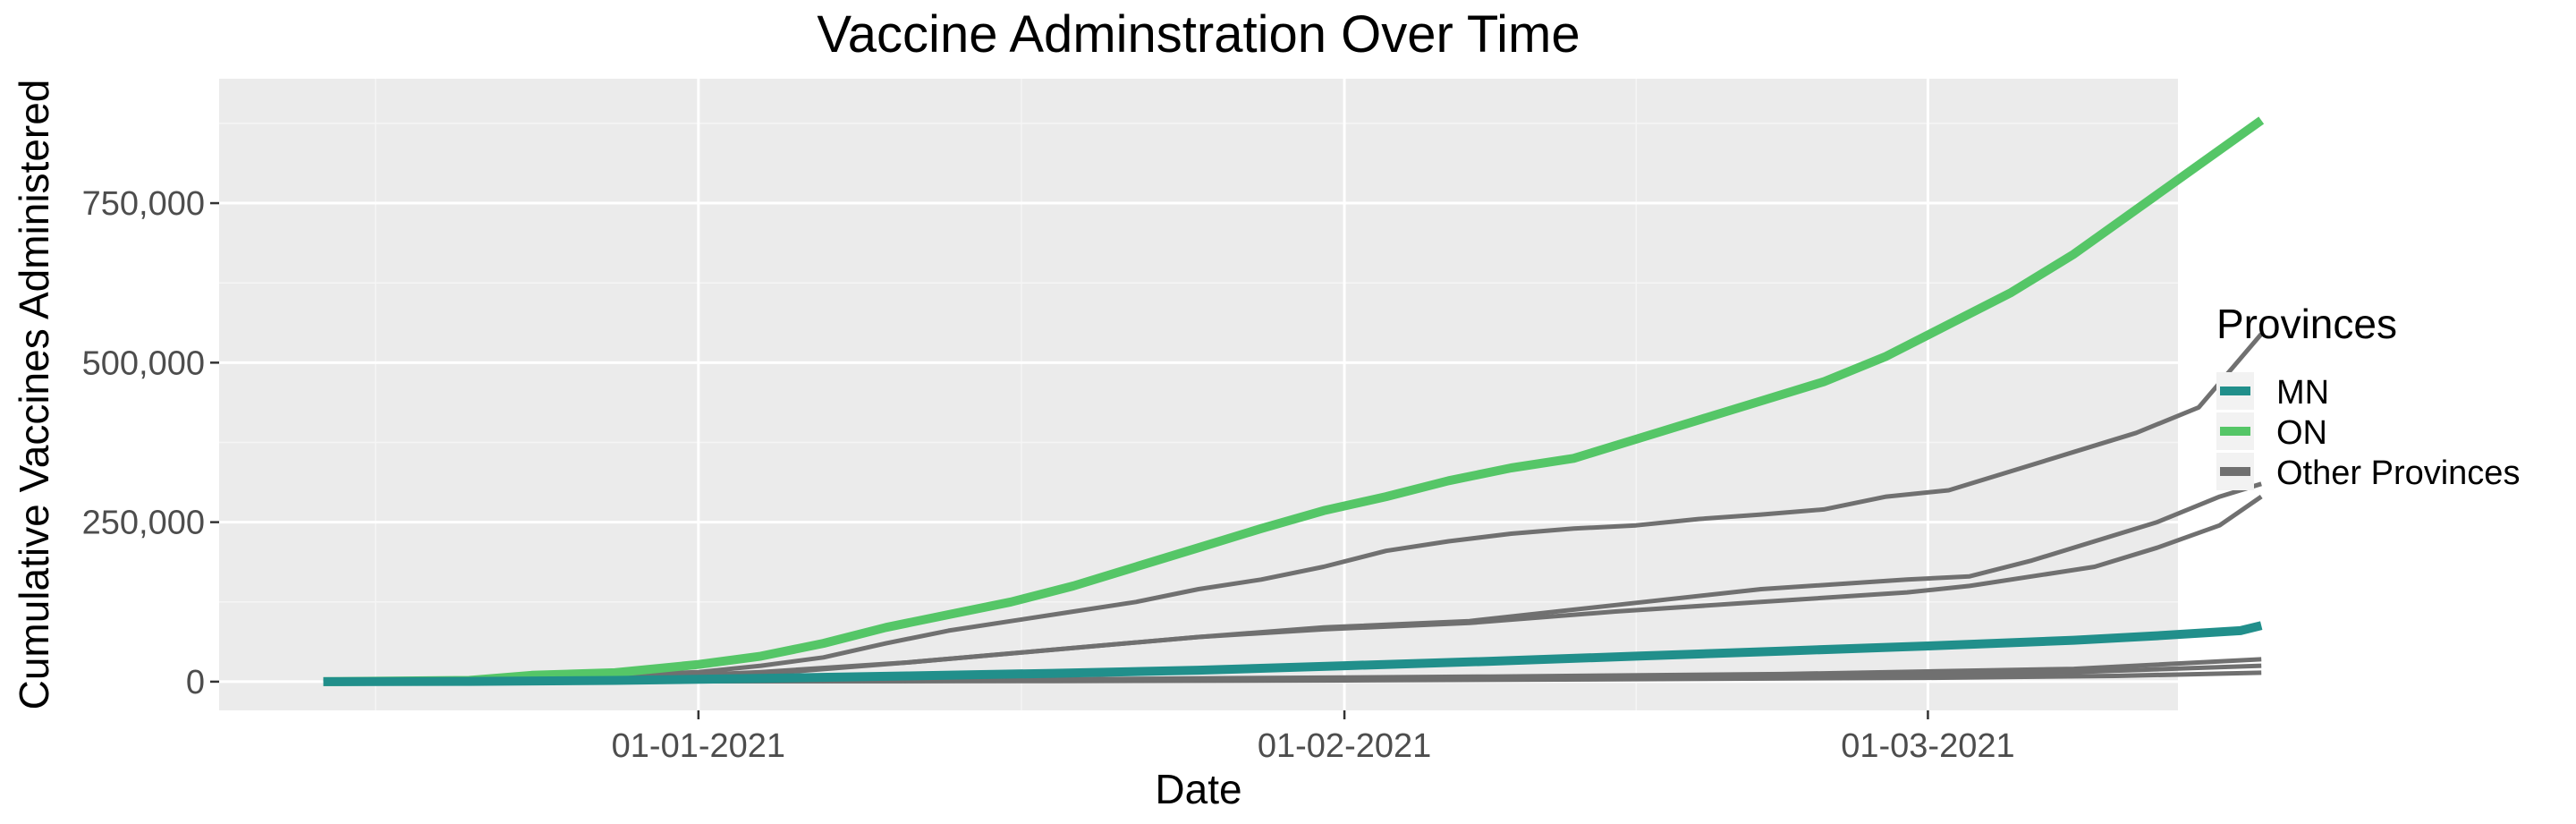 Image resolution: width=2576 pixels, height=824 pixels. Describe the element at coordinates (1198, 789) in the screenshot. I see `x-axis-title: Date` at that location.